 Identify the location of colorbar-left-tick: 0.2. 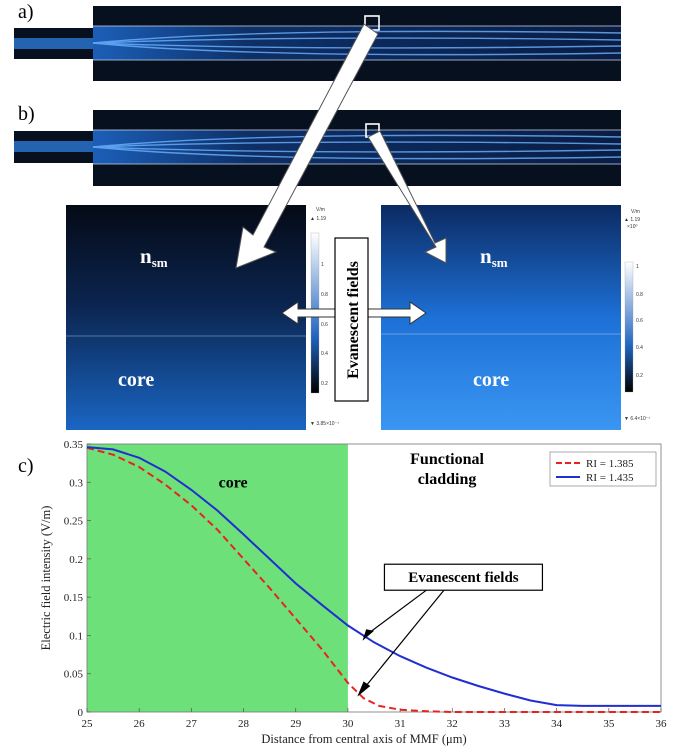
(324, 384).